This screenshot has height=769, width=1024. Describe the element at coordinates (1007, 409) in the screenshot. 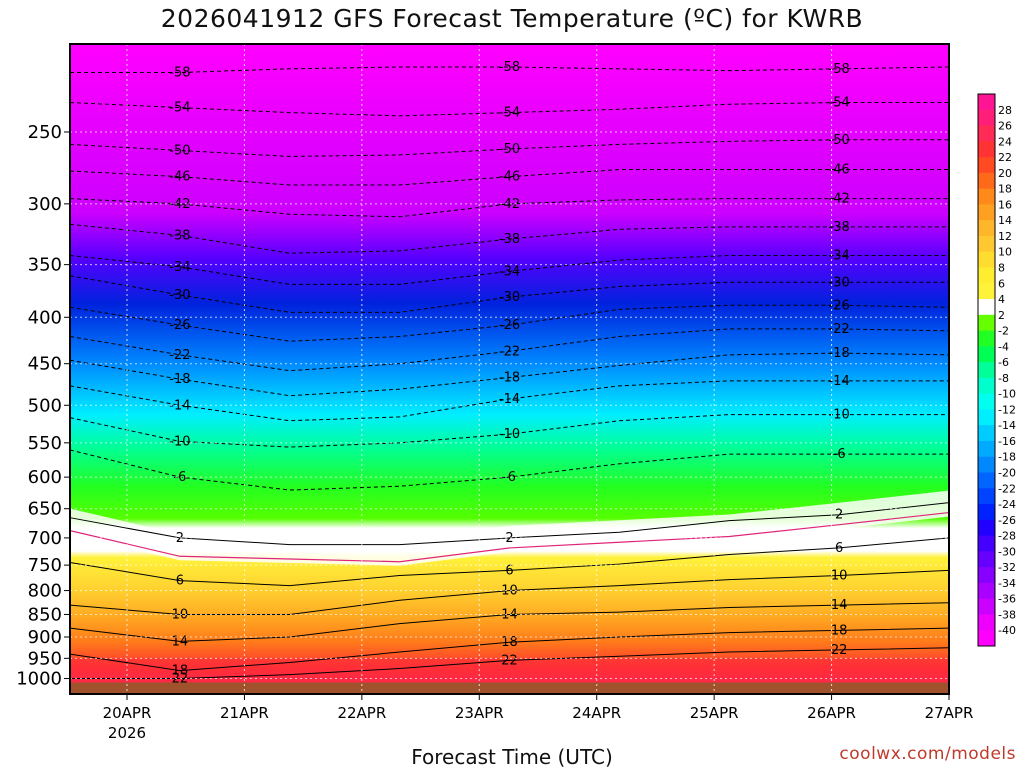

I see `colorbar-label: -12` at that location.